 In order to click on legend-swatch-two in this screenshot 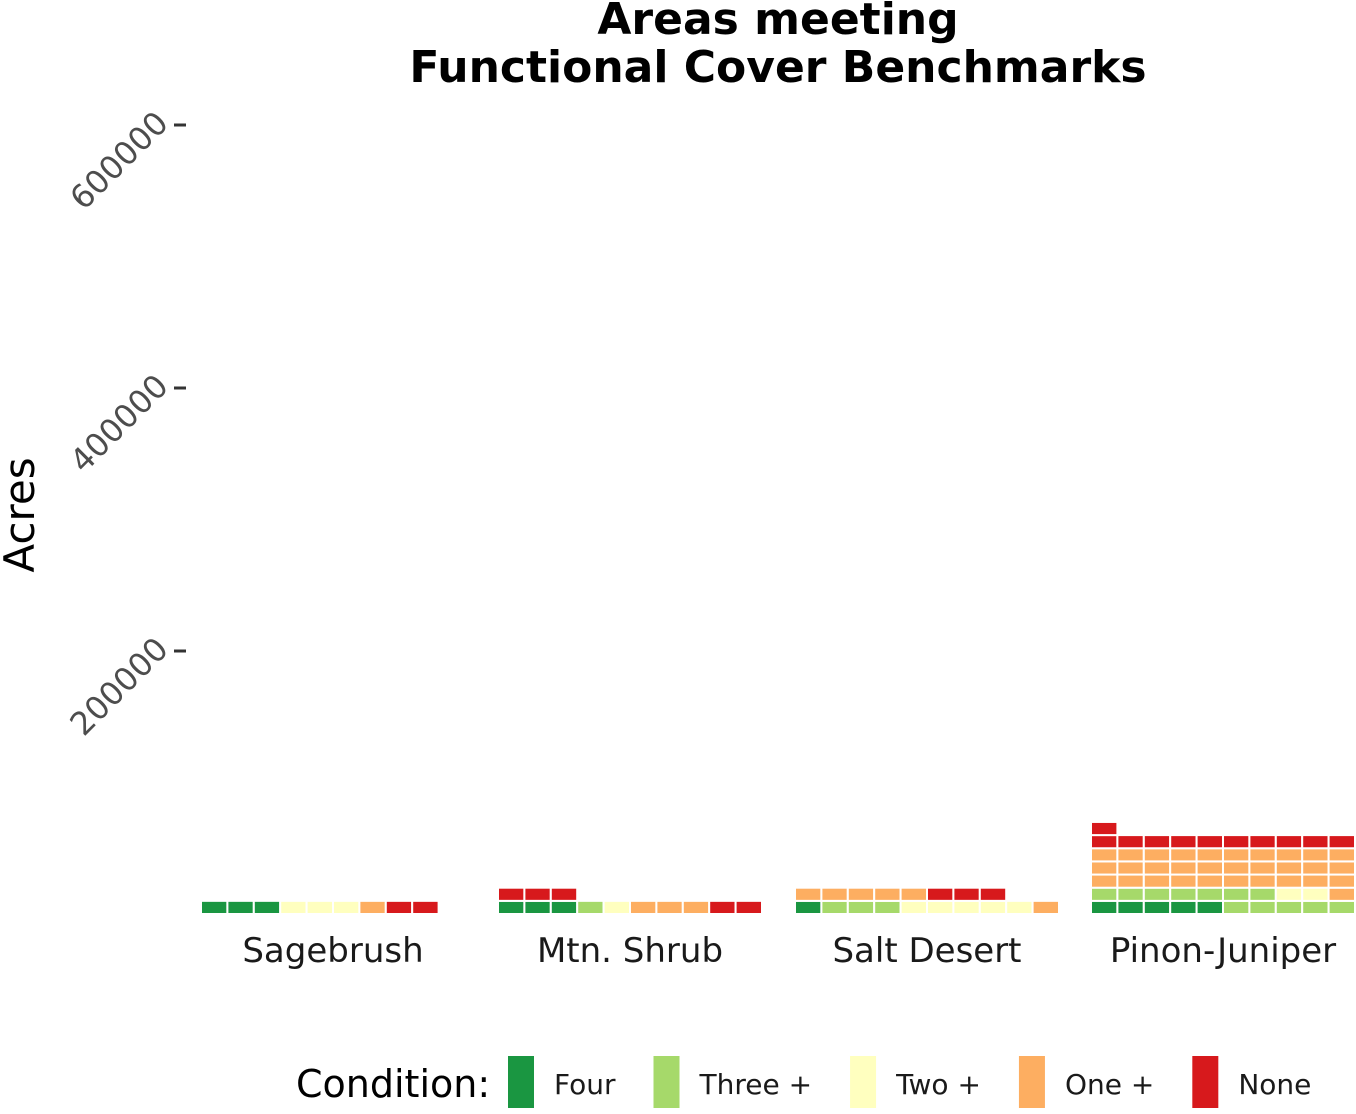, I will do `click(863, 1082)`.